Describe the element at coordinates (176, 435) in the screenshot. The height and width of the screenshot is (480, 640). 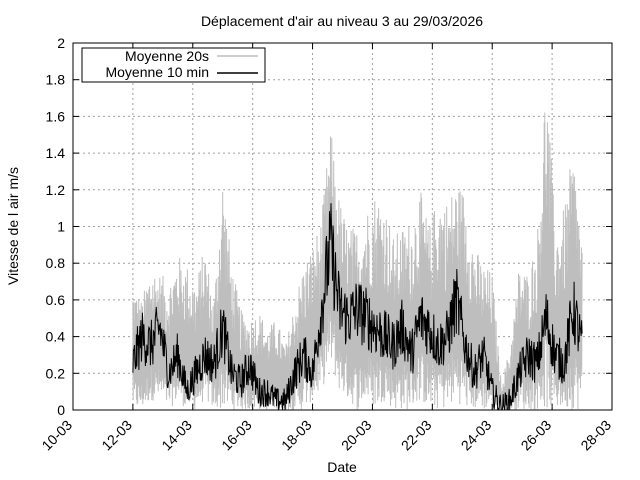
I see `x-tick-label: 14-03` at that location.